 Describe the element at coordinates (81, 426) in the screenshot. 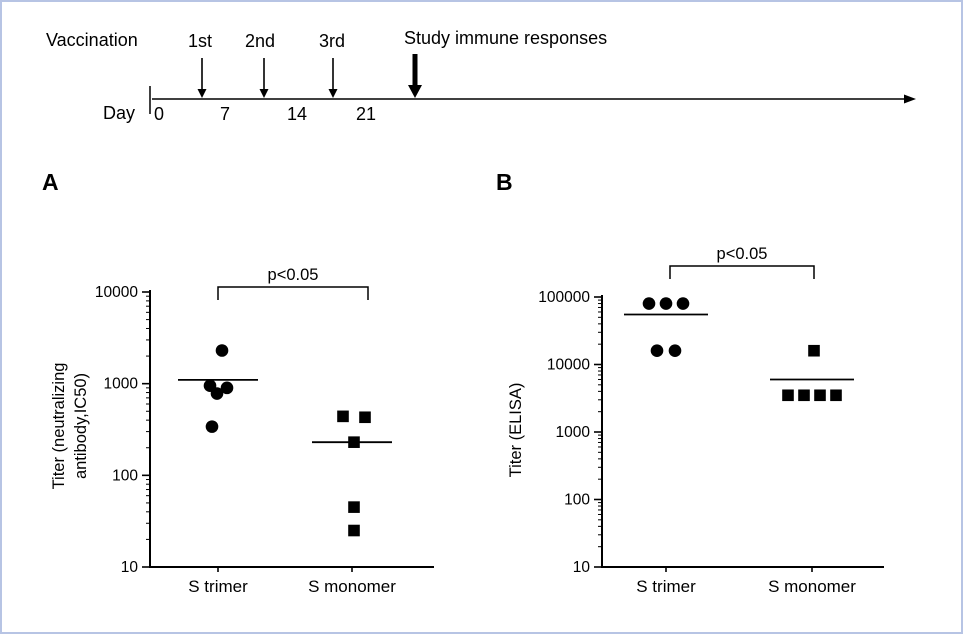

I see `y-axis-title: antibody,IC50)` at that location.